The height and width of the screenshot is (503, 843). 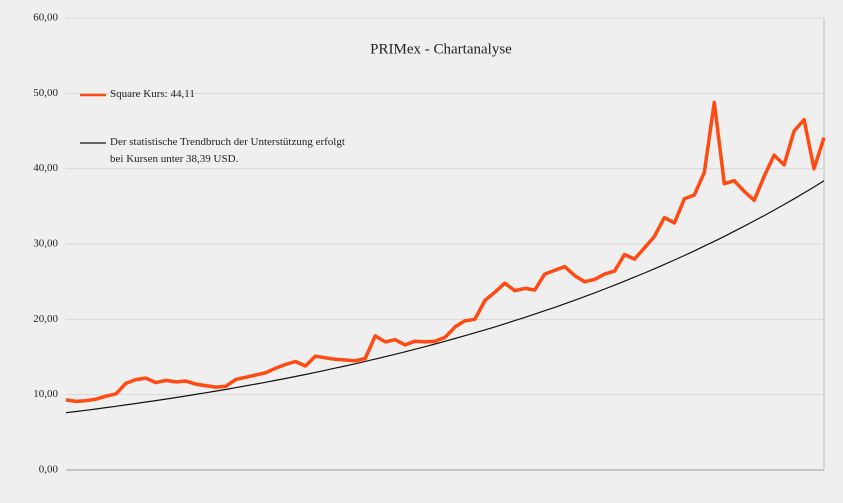 I want to click on y-tick-label: 50,00, so click(x=45, y=93).